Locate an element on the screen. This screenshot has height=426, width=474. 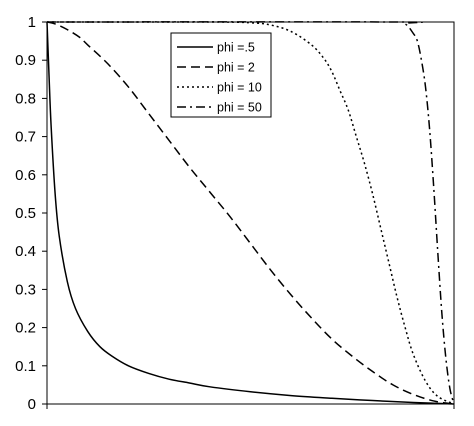
y-tick-label: 0.1 is located at coordinates (25, 366).